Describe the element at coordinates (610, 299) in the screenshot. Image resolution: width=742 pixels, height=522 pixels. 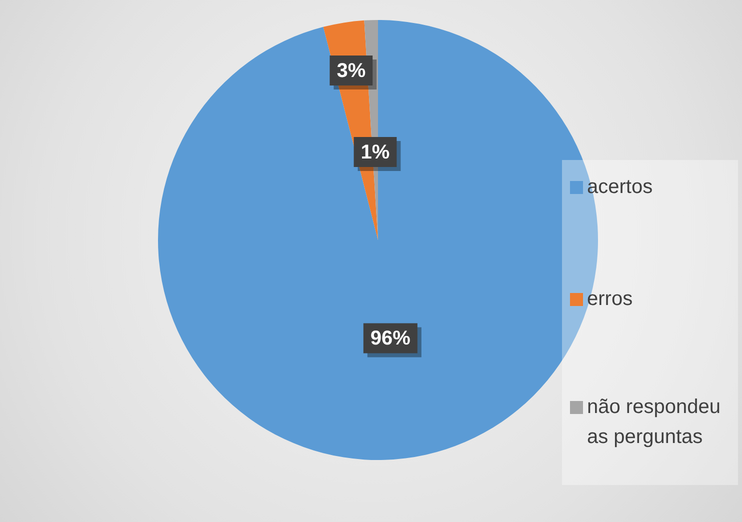
I see `legend-label: erros` at that location.